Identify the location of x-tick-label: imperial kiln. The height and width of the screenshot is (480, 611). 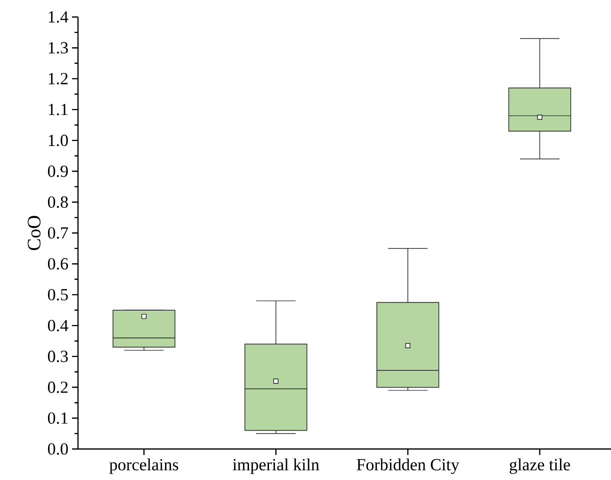
(276, 466).